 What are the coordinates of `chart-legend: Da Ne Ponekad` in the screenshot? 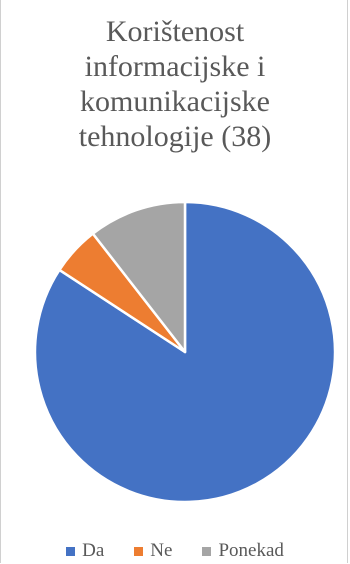 It's located at (175, 551).